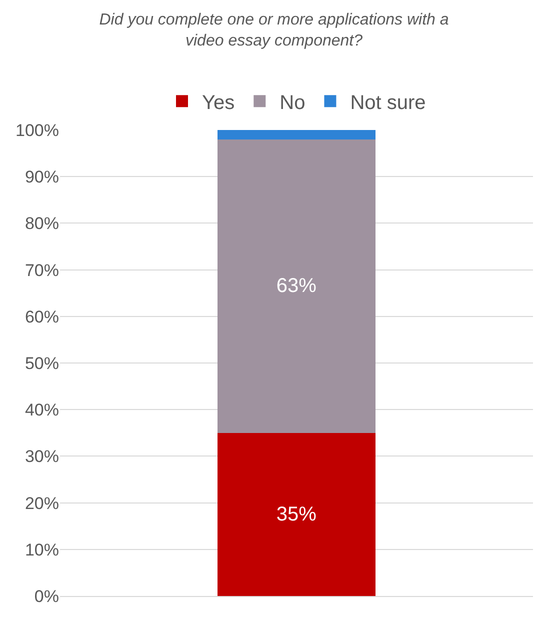 The image size is (548, 618). What do you see at coordinates (41, 363) in the screenshot?
I see `y-tick-label: 50%` at bounding box center [41, 363].